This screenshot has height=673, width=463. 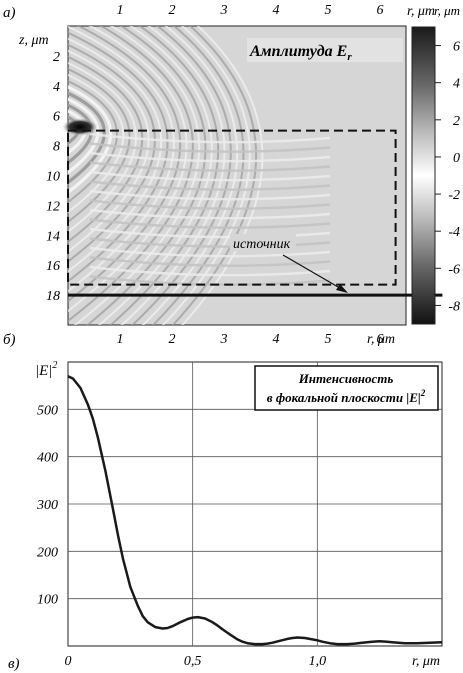 What do you see at coordinates (47, 600) in the screenshot?
I see `y-tick-label: 100` at bounding box center [47, 600].